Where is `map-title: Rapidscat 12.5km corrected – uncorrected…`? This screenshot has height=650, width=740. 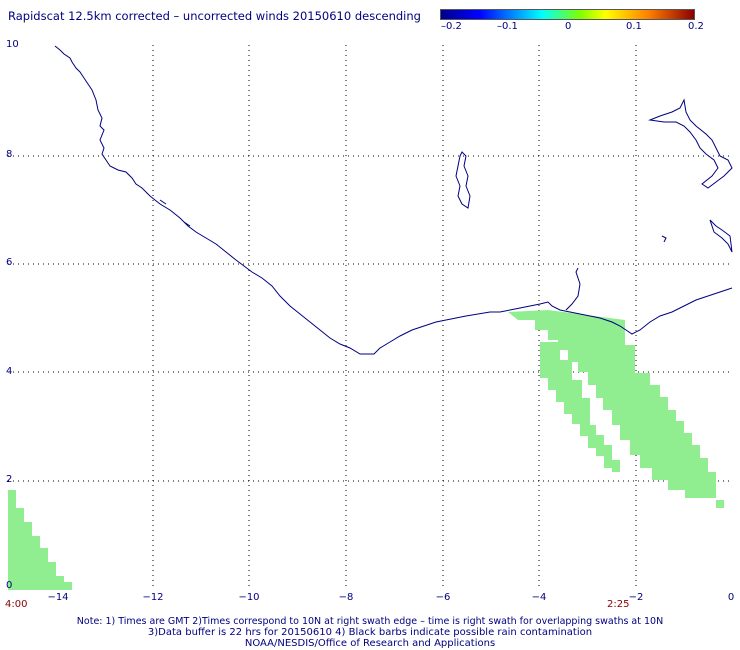 map-title: Rapidscat 12.5km corrected – uncorrected… is located at coordinates (214, 16).